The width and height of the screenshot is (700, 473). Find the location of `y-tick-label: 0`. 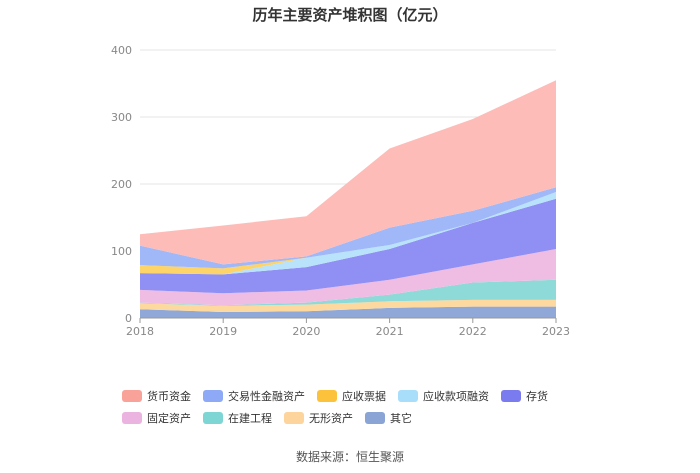

y-tick-label: 0 is located at coordinates (128, 318).